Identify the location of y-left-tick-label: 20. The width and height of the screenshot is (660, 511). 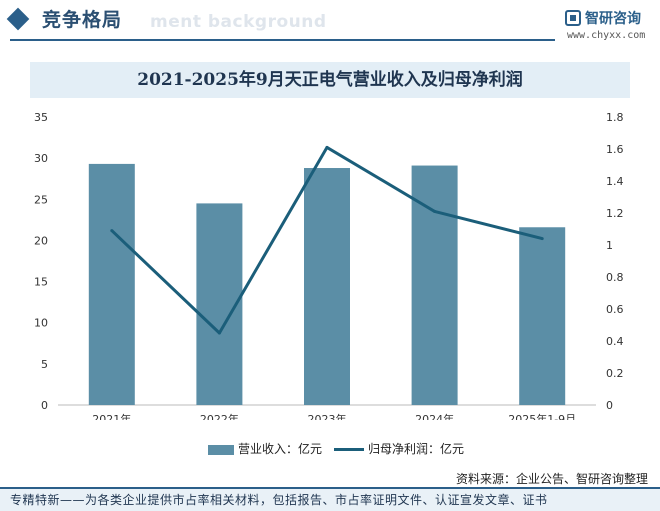
(41, 240).